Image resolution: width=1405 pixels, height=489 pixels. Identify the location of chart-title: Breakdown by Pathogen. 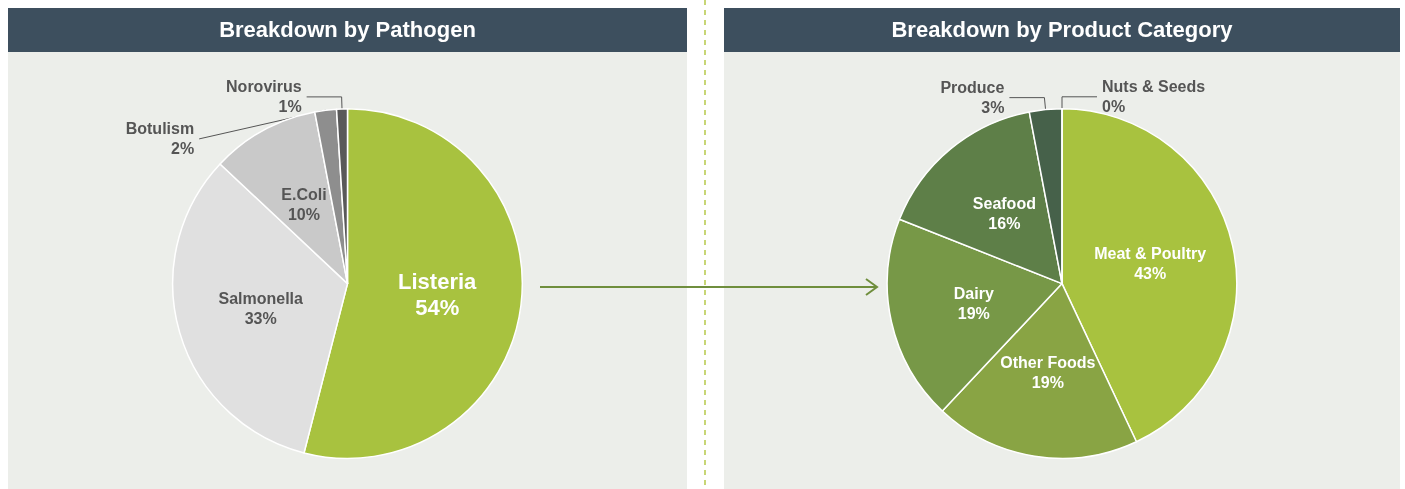
(347, 30).